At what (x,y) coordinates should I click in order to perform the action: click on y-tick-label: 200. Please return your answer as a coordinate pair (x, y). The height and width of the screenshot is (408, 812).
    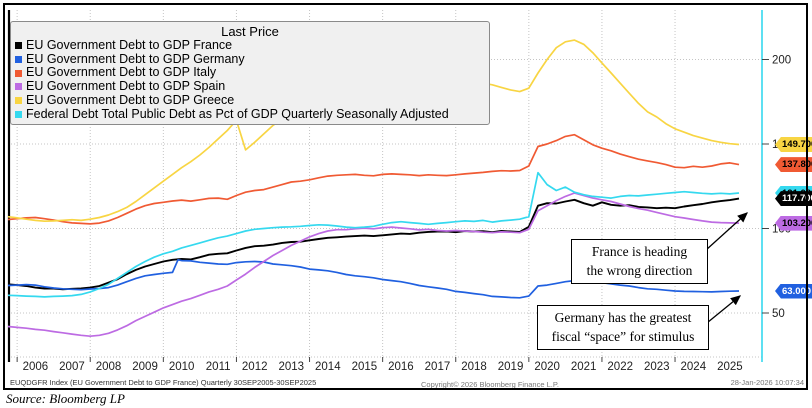
    Looking at the image, I should click on (781, 61).